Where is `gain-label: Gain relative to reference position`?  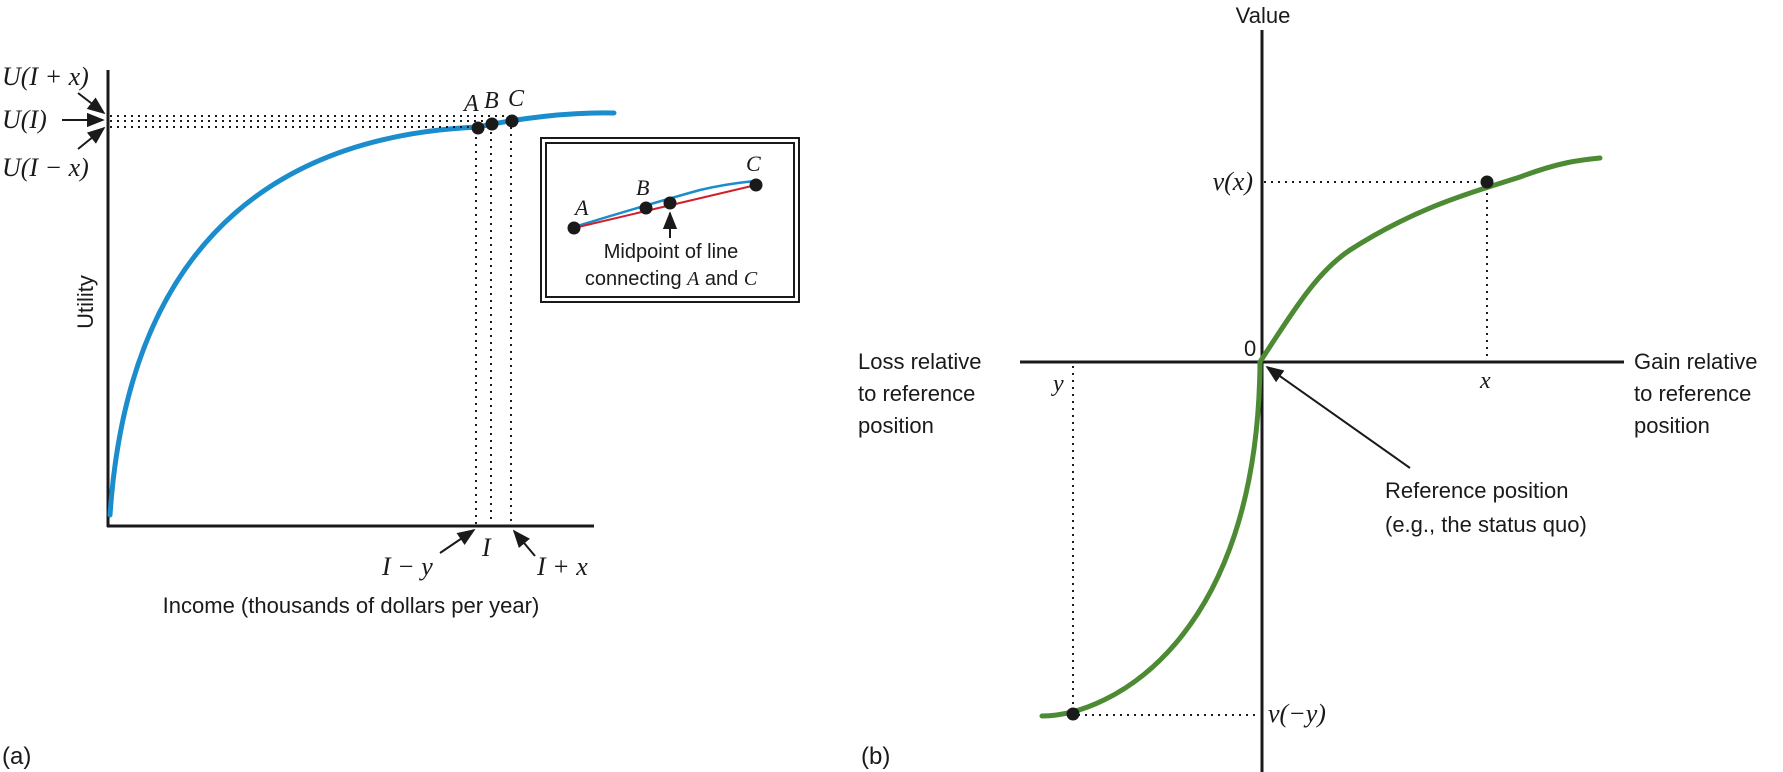
gain-label: Gain relative to reference position is located at coordinates (1699, 393).